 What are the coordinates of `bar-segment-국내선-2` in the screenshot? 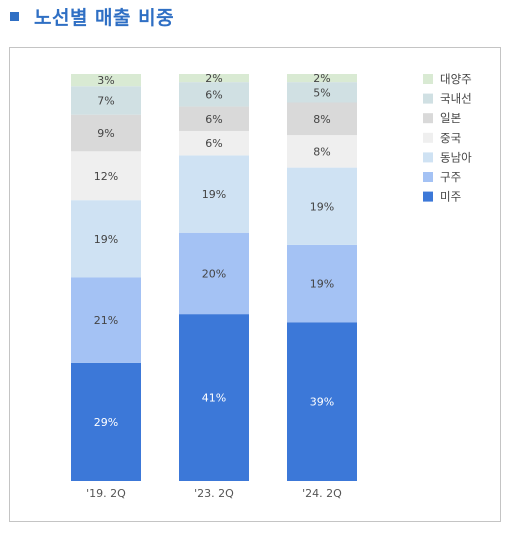 It's located at (322, 92).